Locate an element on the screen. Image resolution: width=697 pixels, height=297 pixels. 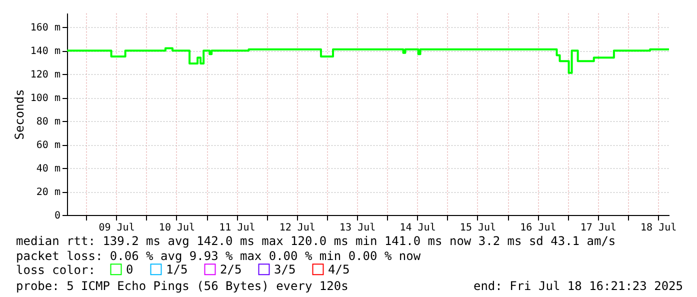
y-tick-label: 80 m is located at coordinates (48, 122).